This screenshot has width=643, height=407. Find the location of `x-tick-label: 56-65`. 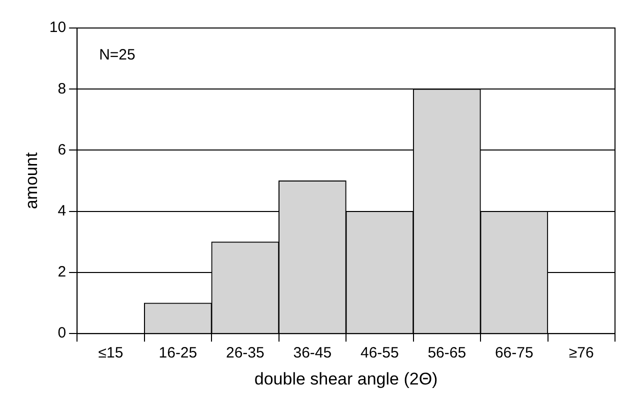

x-tick-label: 56-65 is located at coordinates (447, 353).